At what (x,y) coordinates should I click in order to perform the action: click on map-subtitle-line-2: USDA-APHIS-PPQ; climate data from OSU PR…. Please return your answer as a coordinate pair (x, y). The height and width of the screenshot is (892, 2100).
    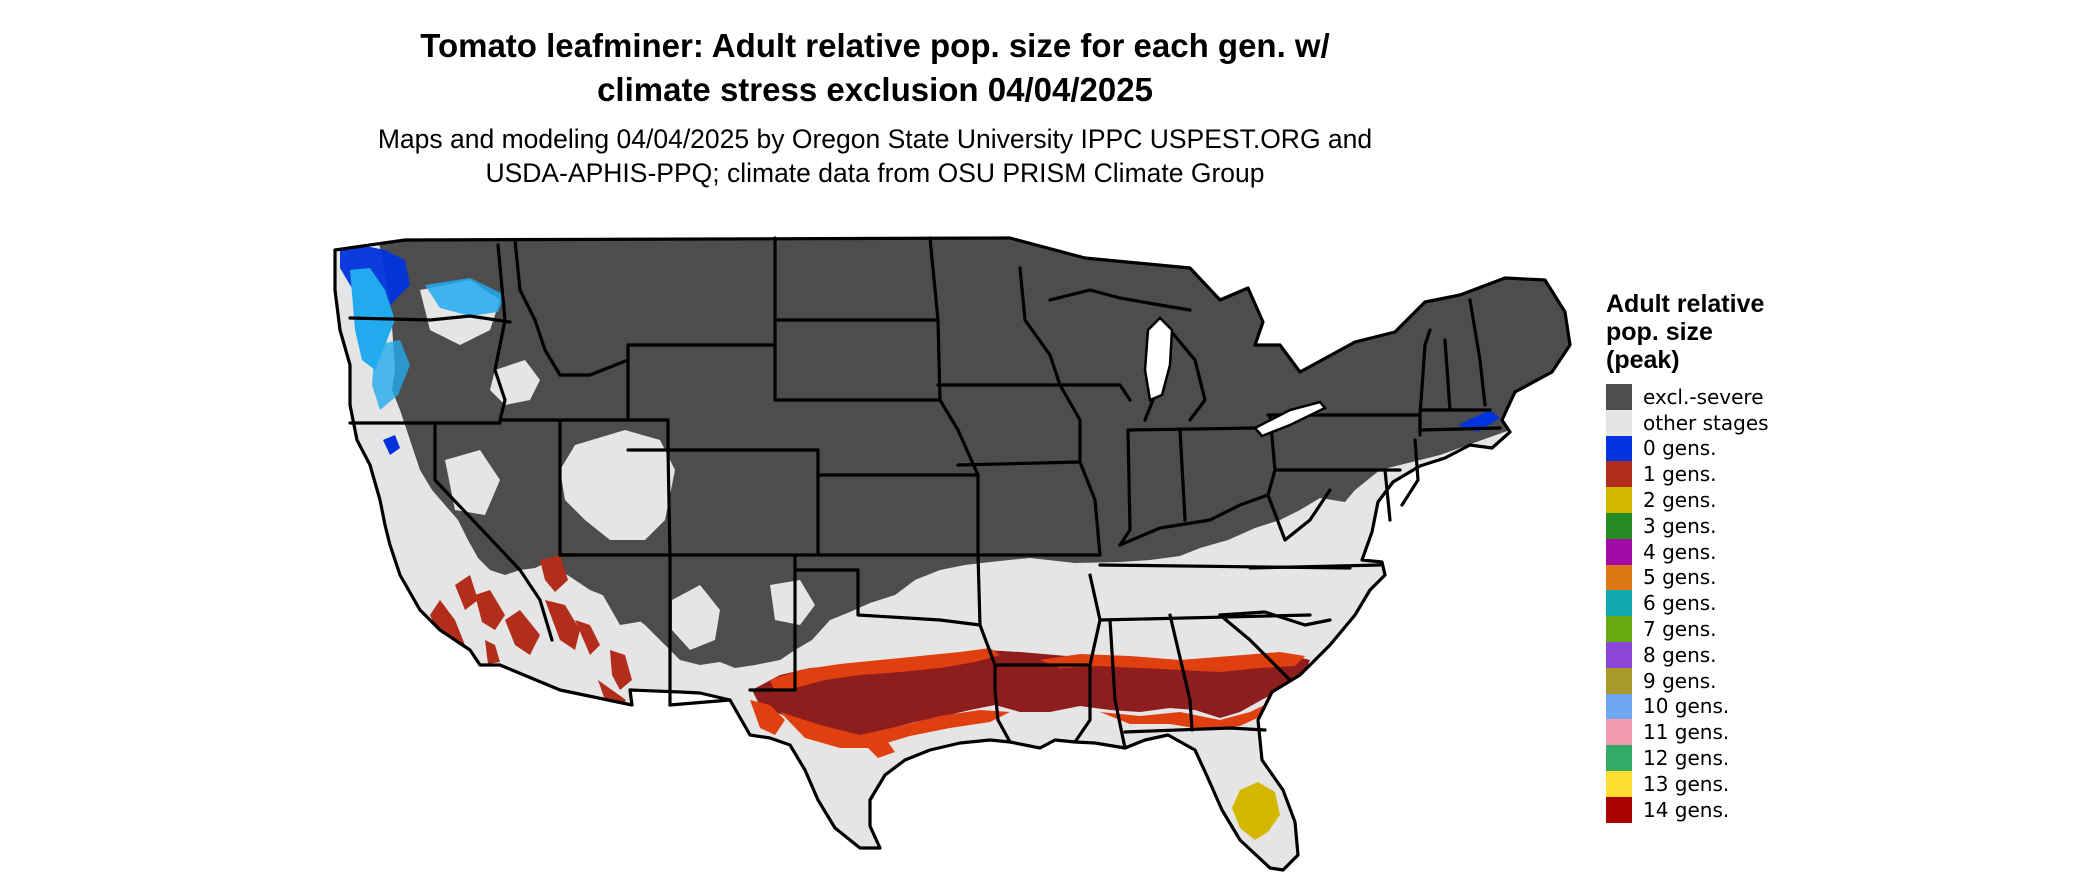
    Looking at the image, I should click on (875, 173).